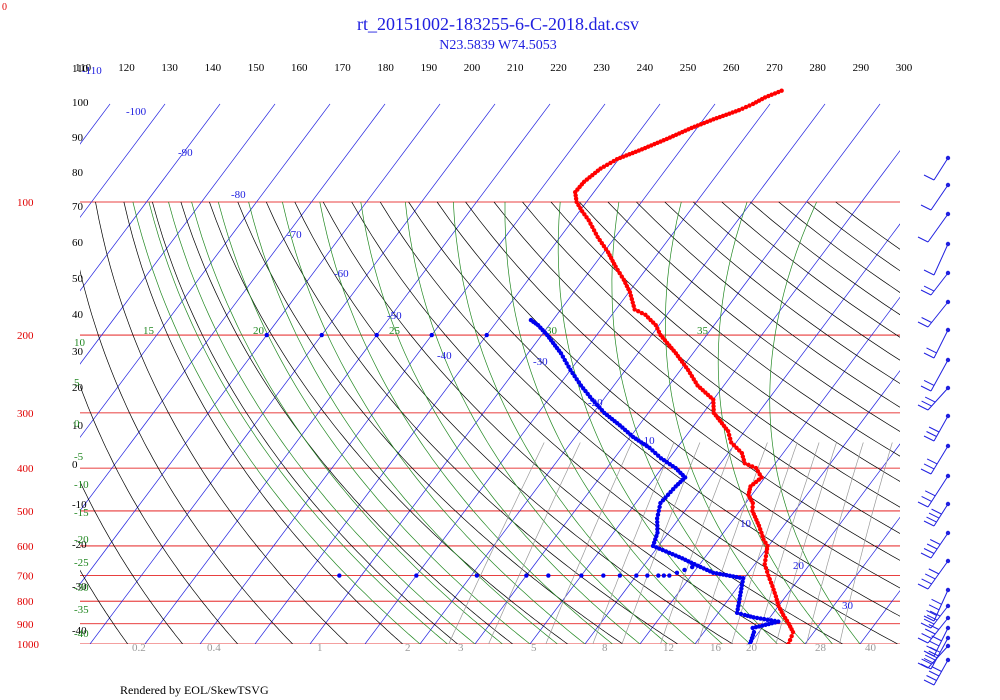 The width and height of the screenshot is (1000, 700). What do you see at coordinates (78, 426) in the screenshot?
I see `left-tick-label: 10` at bounding box center [78, 426].